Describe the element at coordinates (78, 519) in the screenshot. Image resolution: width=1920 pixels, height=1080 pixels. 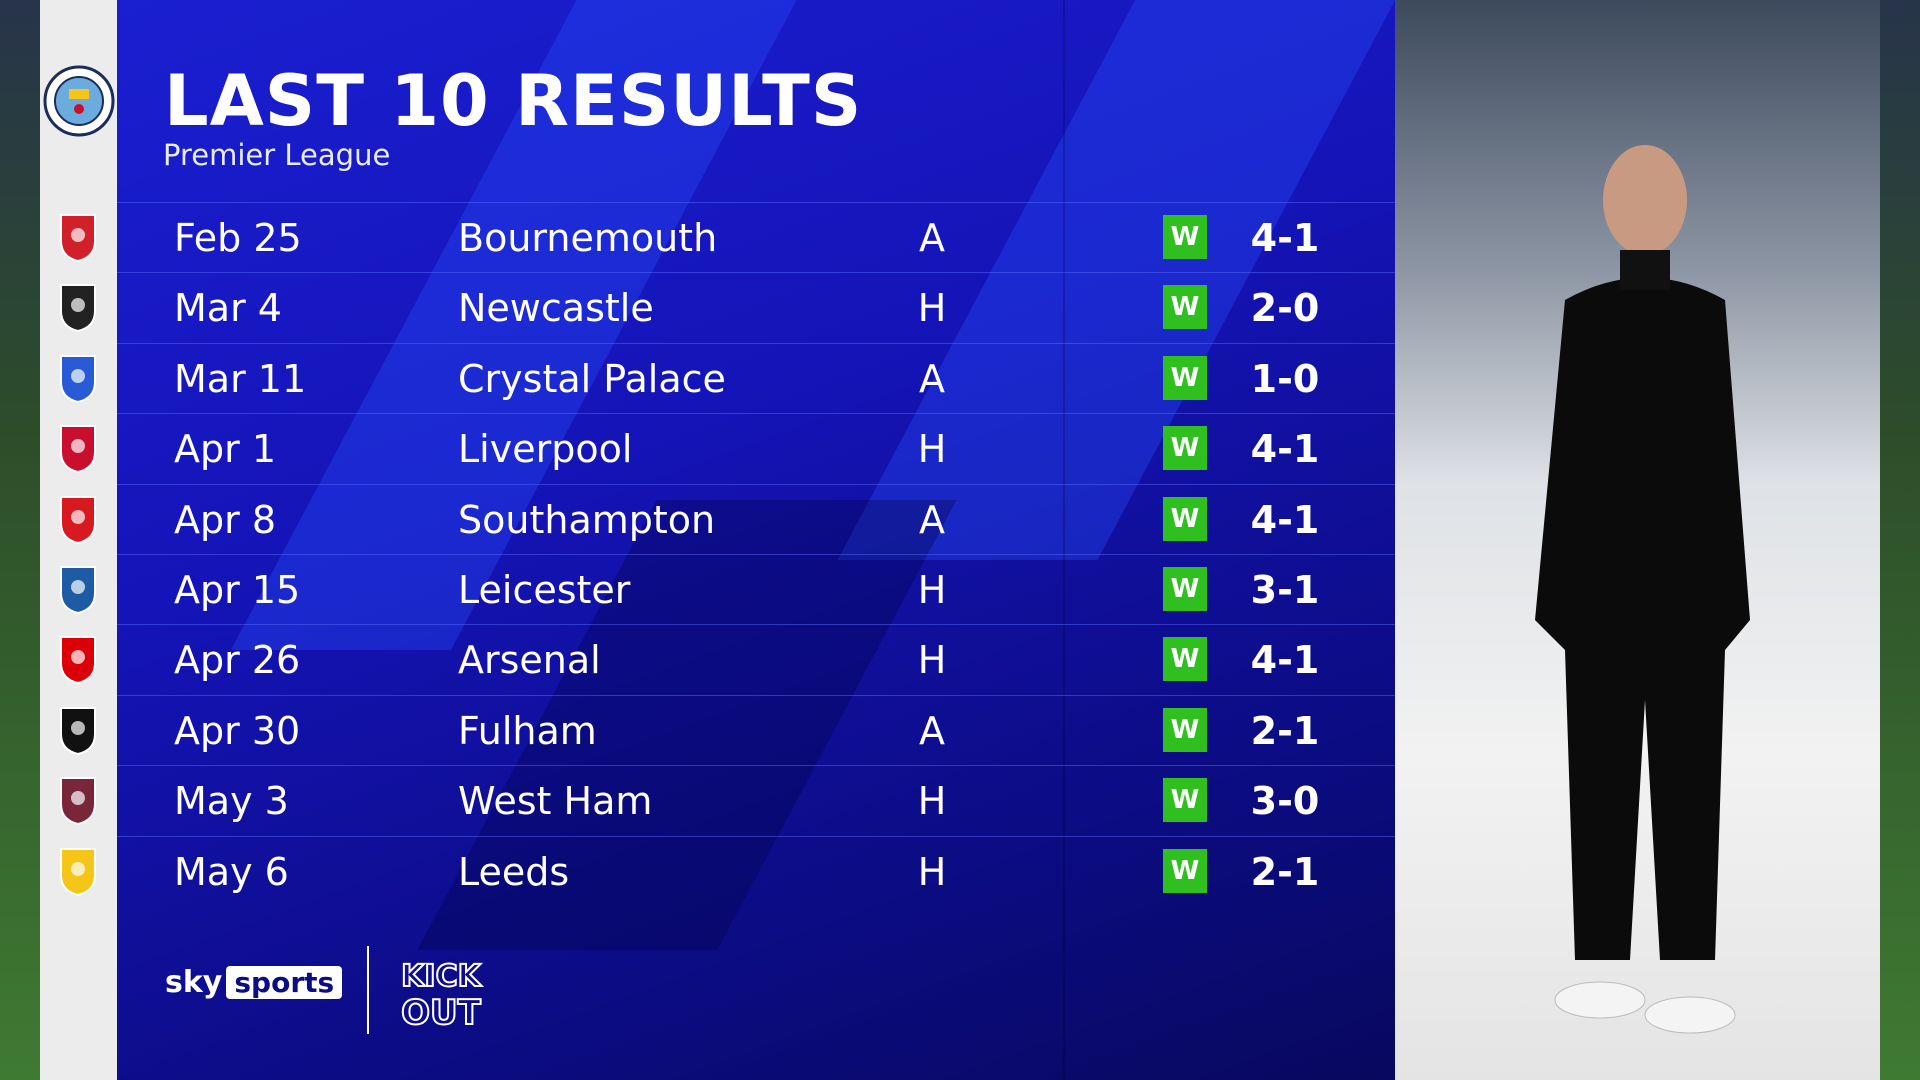
I see `southampton-crest-icon` at that location.